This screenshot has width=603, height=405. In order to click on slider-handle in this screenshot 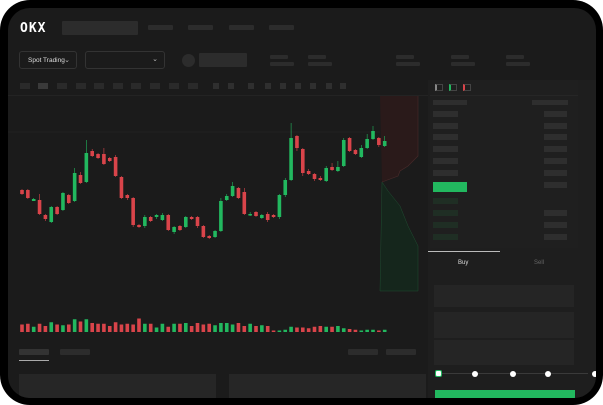, I will do `click(438, 373)`.